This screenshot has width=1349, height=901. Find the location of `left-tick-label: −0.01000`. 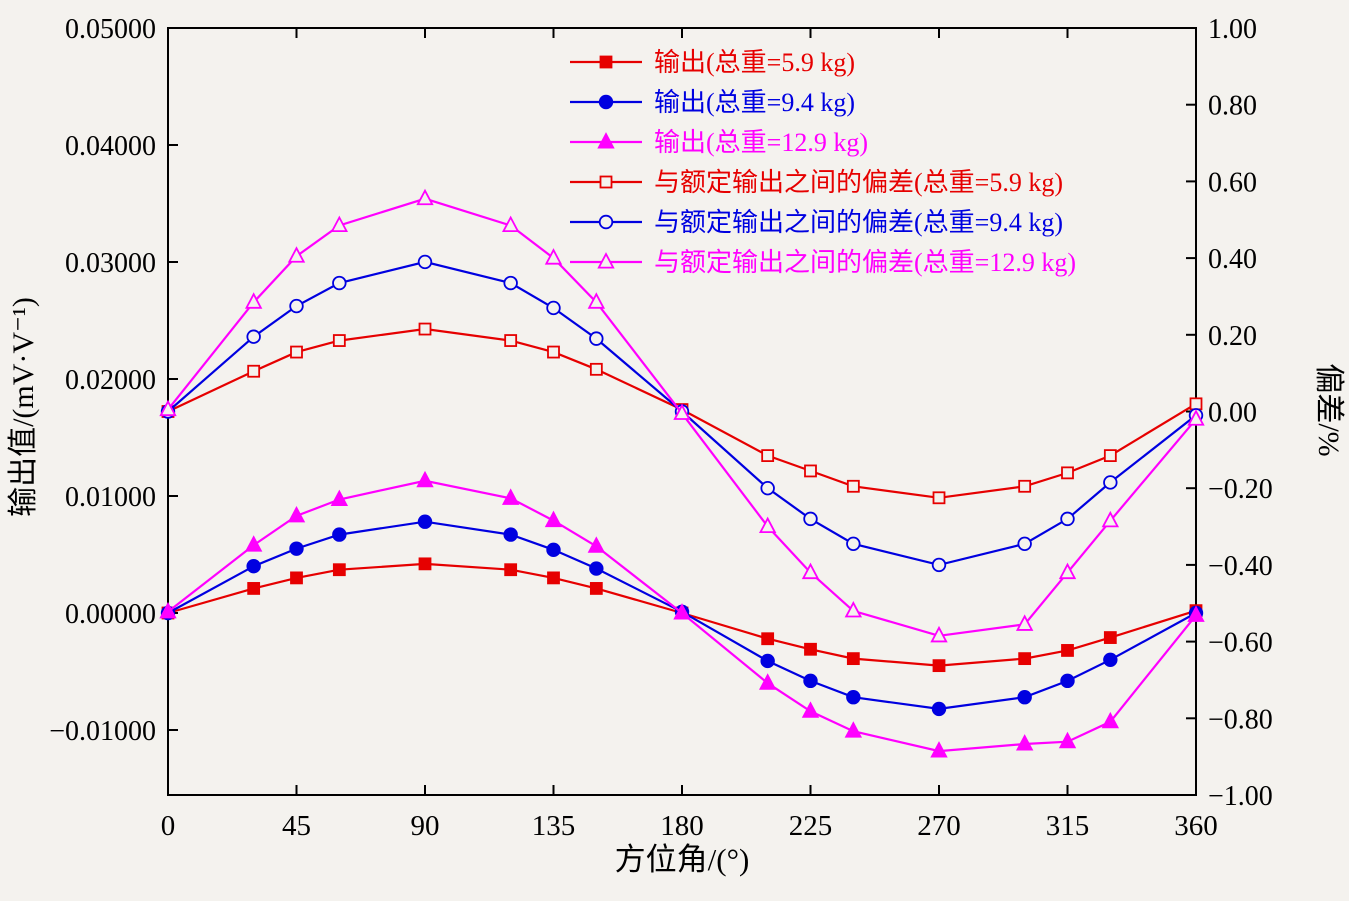

left-tick-label: −0.01000 is located at coordinates (102, 731).